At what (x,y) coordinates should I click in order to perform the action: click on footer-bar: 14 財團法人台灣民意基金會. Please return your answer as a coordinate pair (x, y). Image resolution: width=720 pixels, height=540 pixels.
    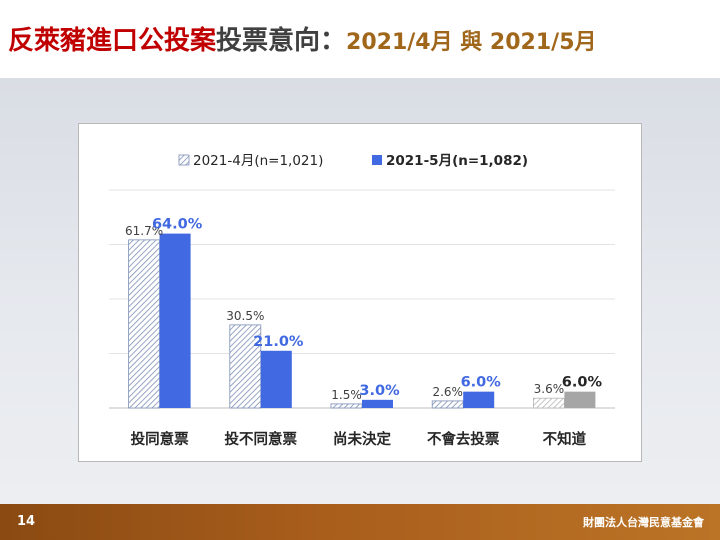
    Looking at the image, I should click on (360, 522).